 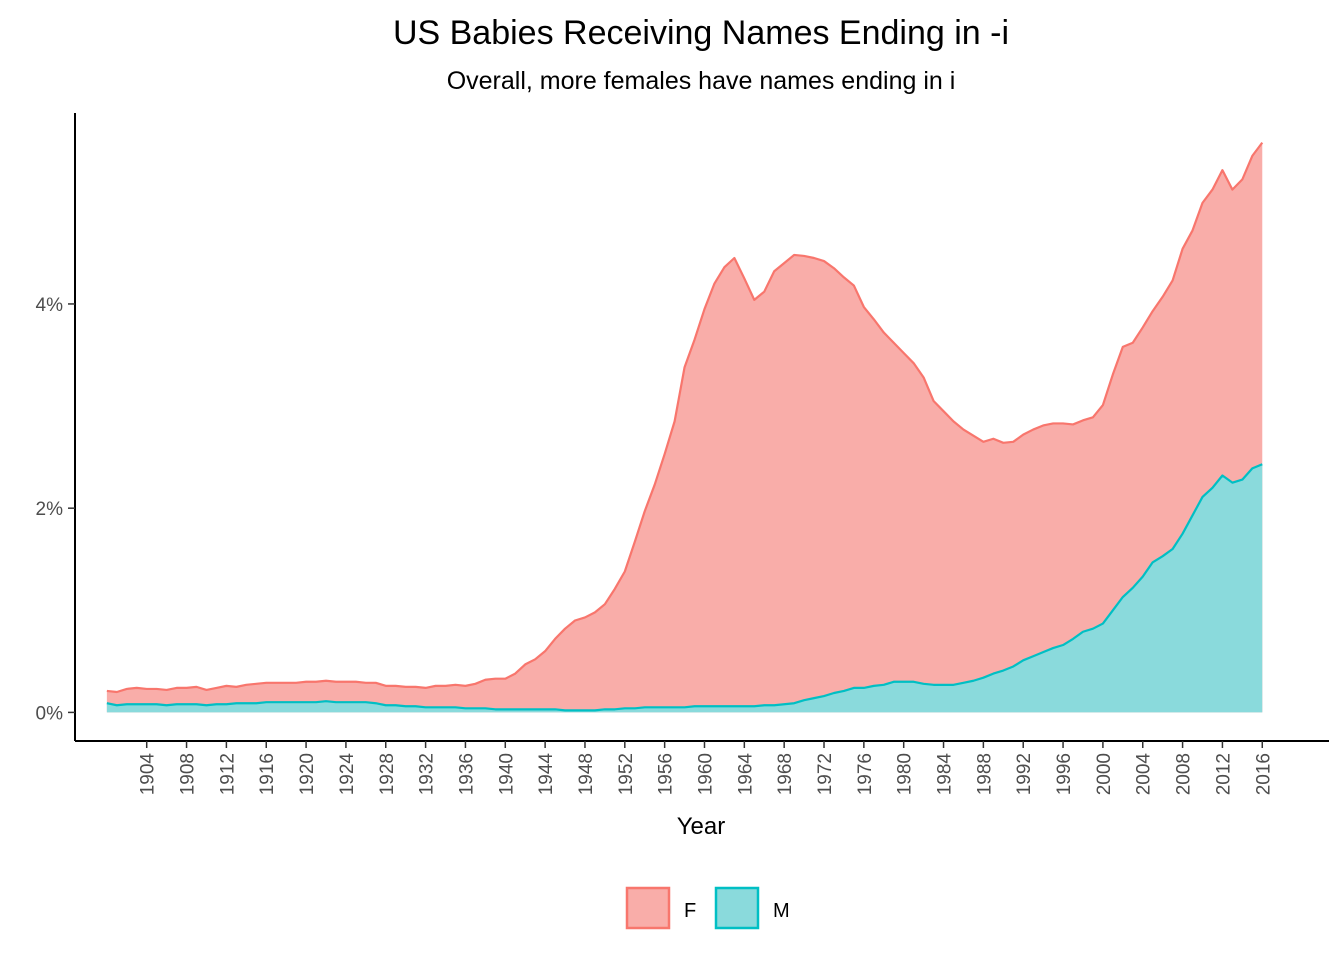 I want to click on y-tick-label: 0%, so click(x=50, y=713).